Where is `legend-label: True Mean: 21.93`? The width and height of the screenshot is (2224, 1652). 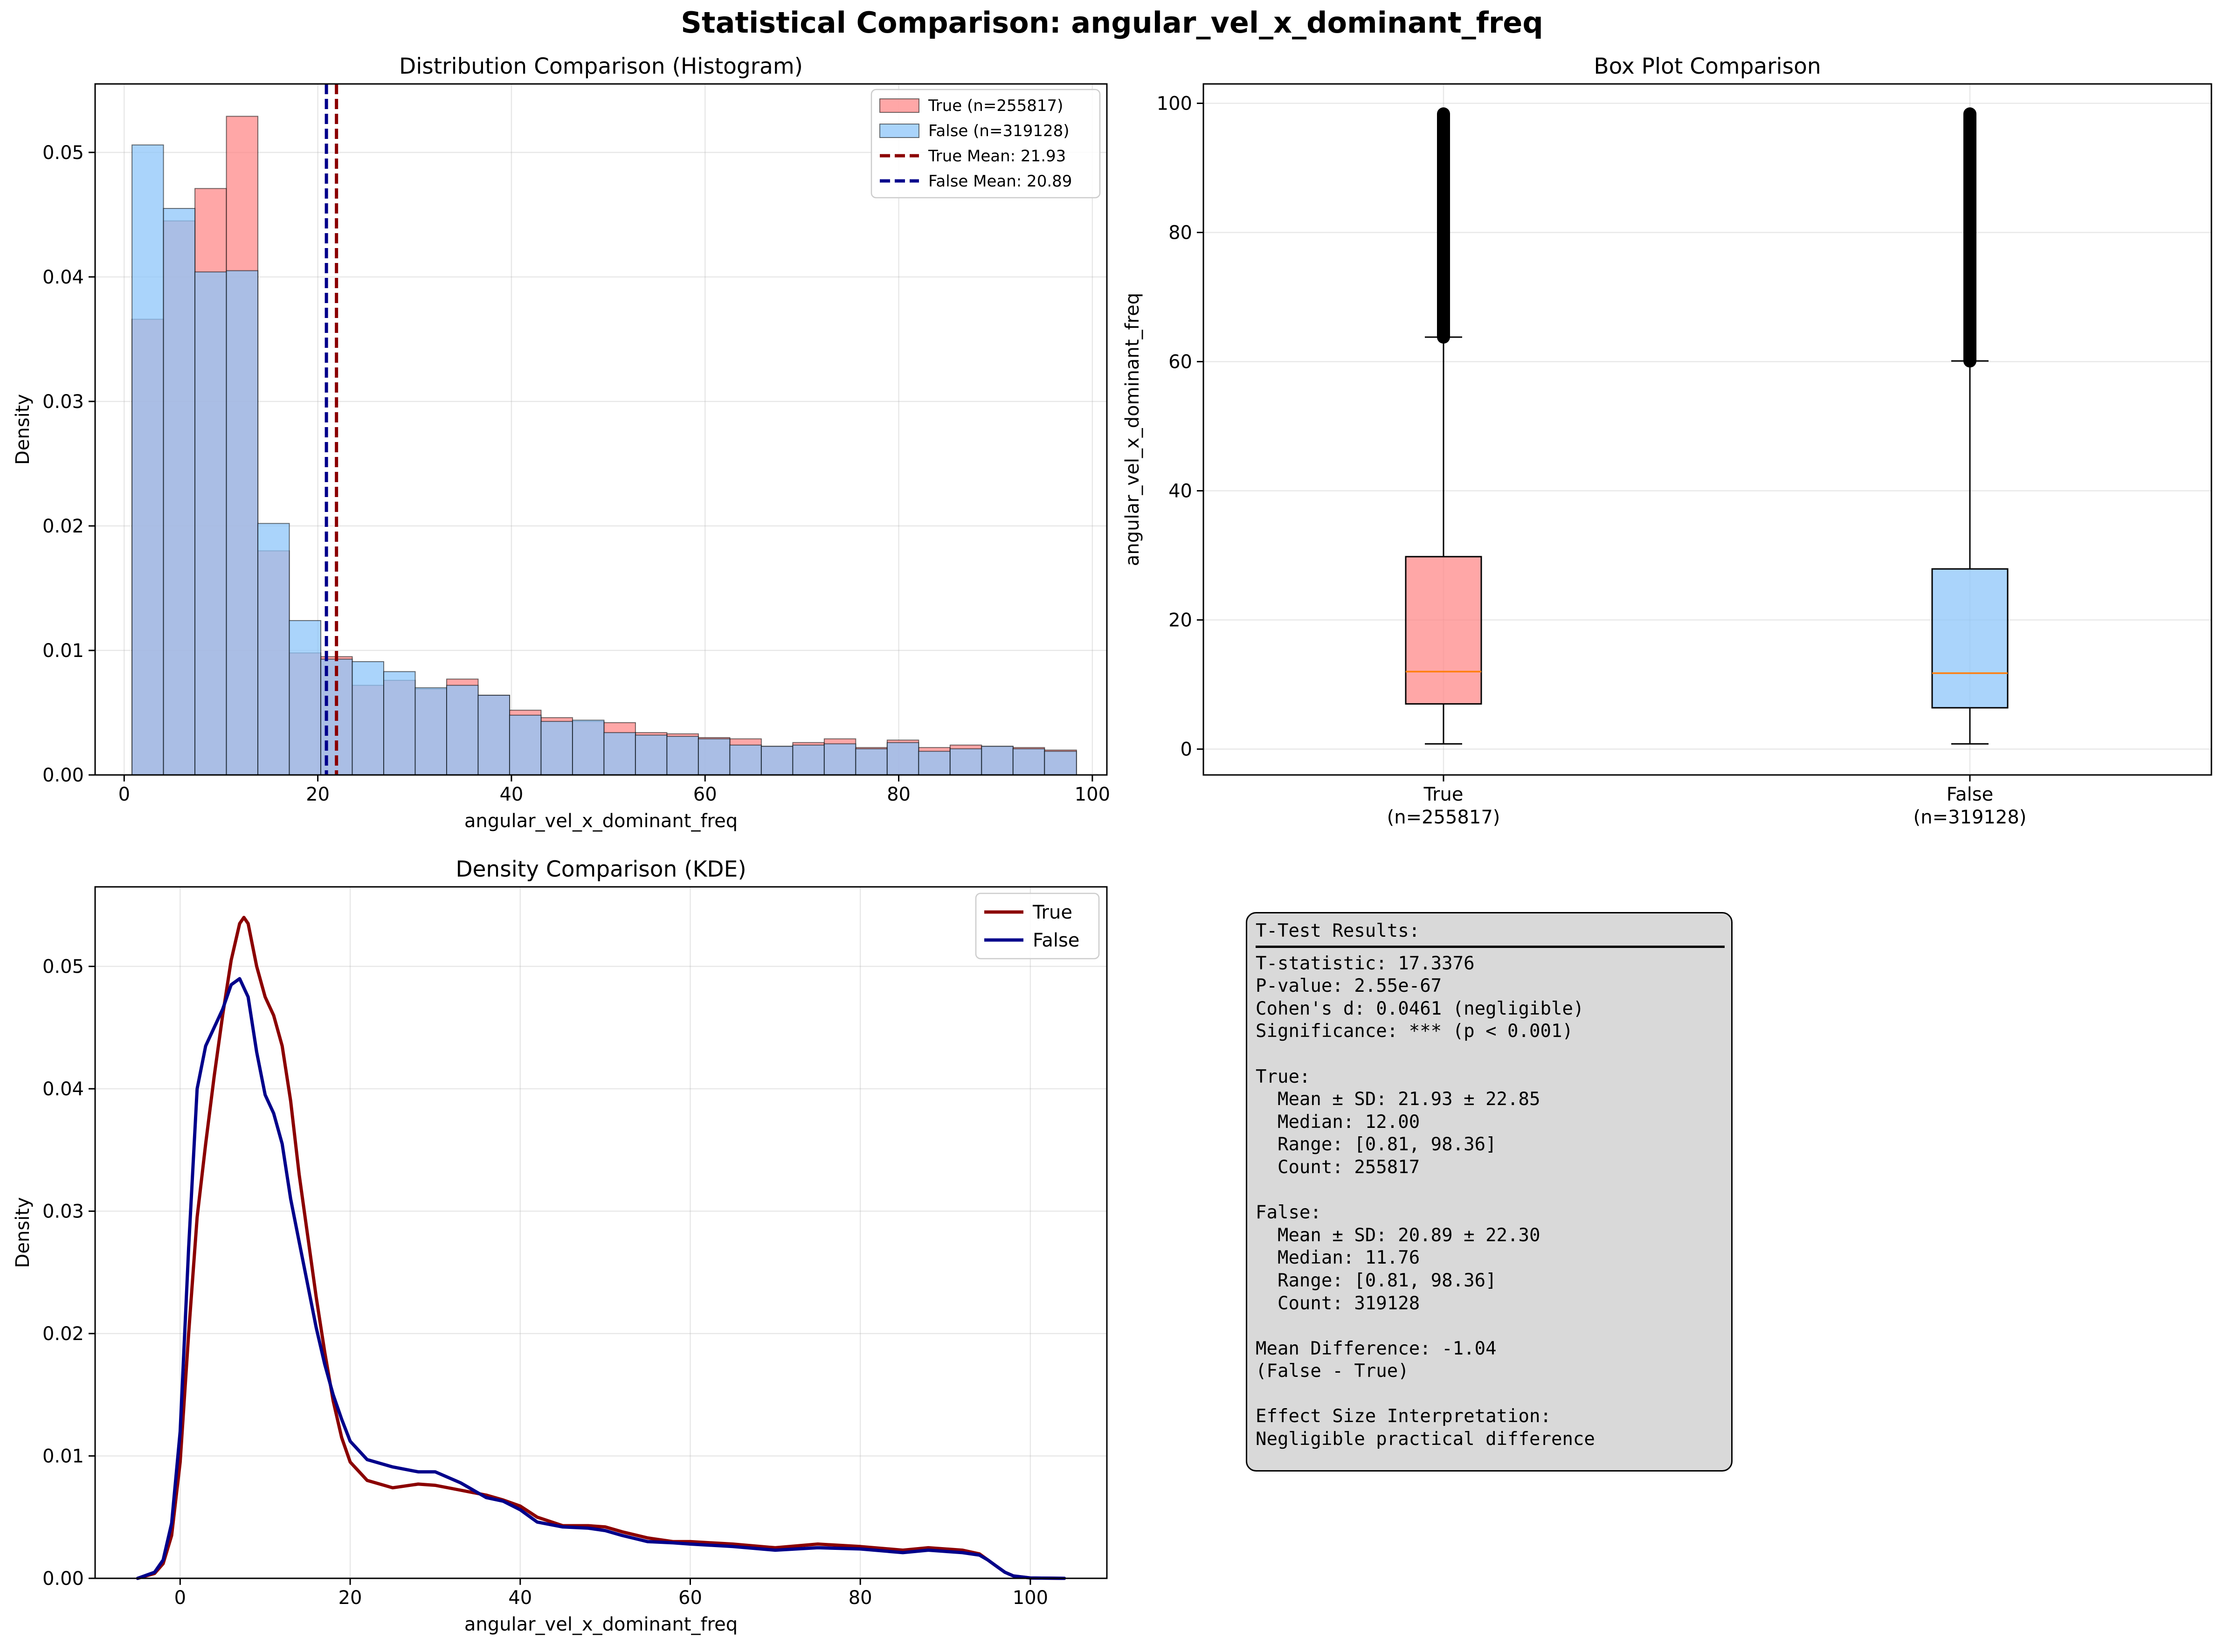 legend-label: True Mean: 21.93 is located at coordinates (997, 156).